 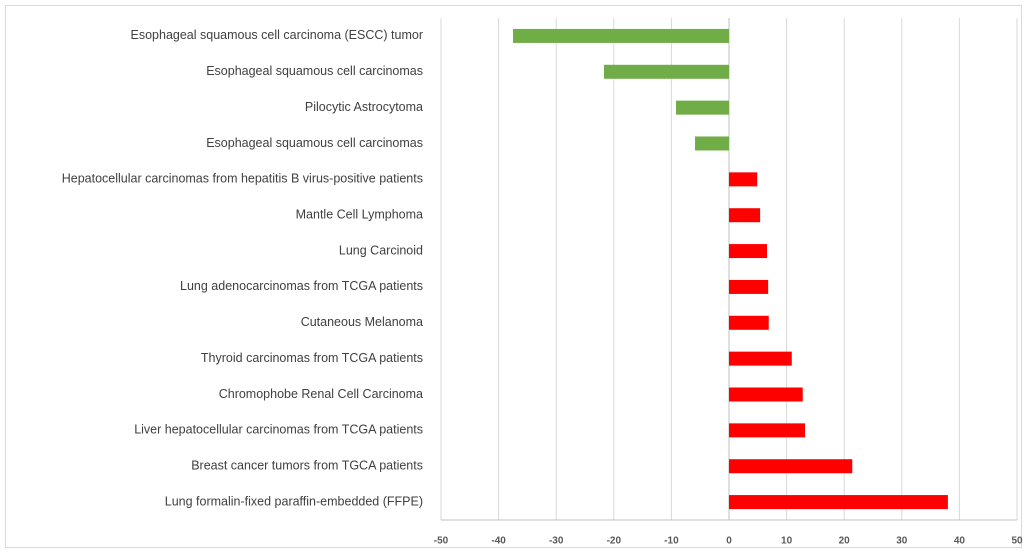 What do you see at coordinates (671, 541) in the screenshot?
I see `x-tick-label: -10` at bounding box center [671, 541].